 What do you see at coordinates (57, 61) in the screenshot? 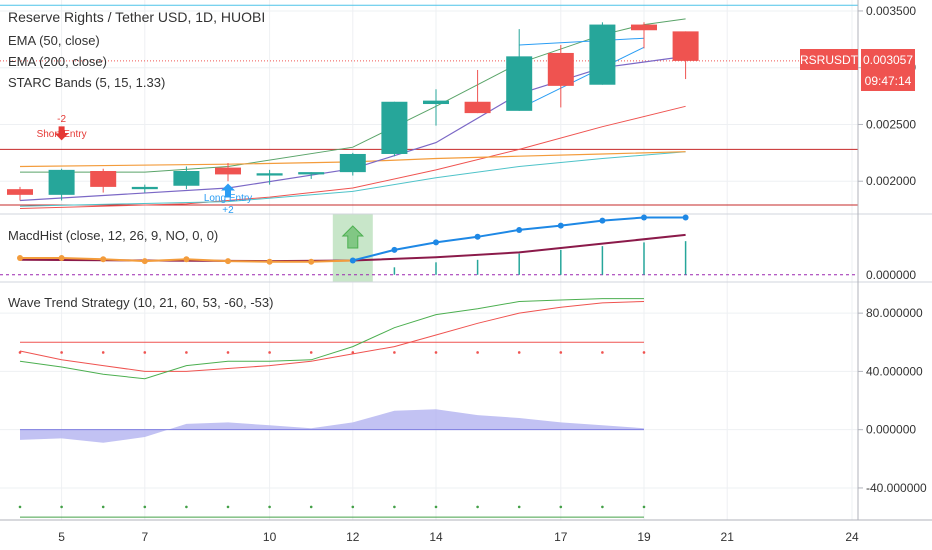
I see `legend-ema200: EMA (200, close)` at bounding box center [57, 61].